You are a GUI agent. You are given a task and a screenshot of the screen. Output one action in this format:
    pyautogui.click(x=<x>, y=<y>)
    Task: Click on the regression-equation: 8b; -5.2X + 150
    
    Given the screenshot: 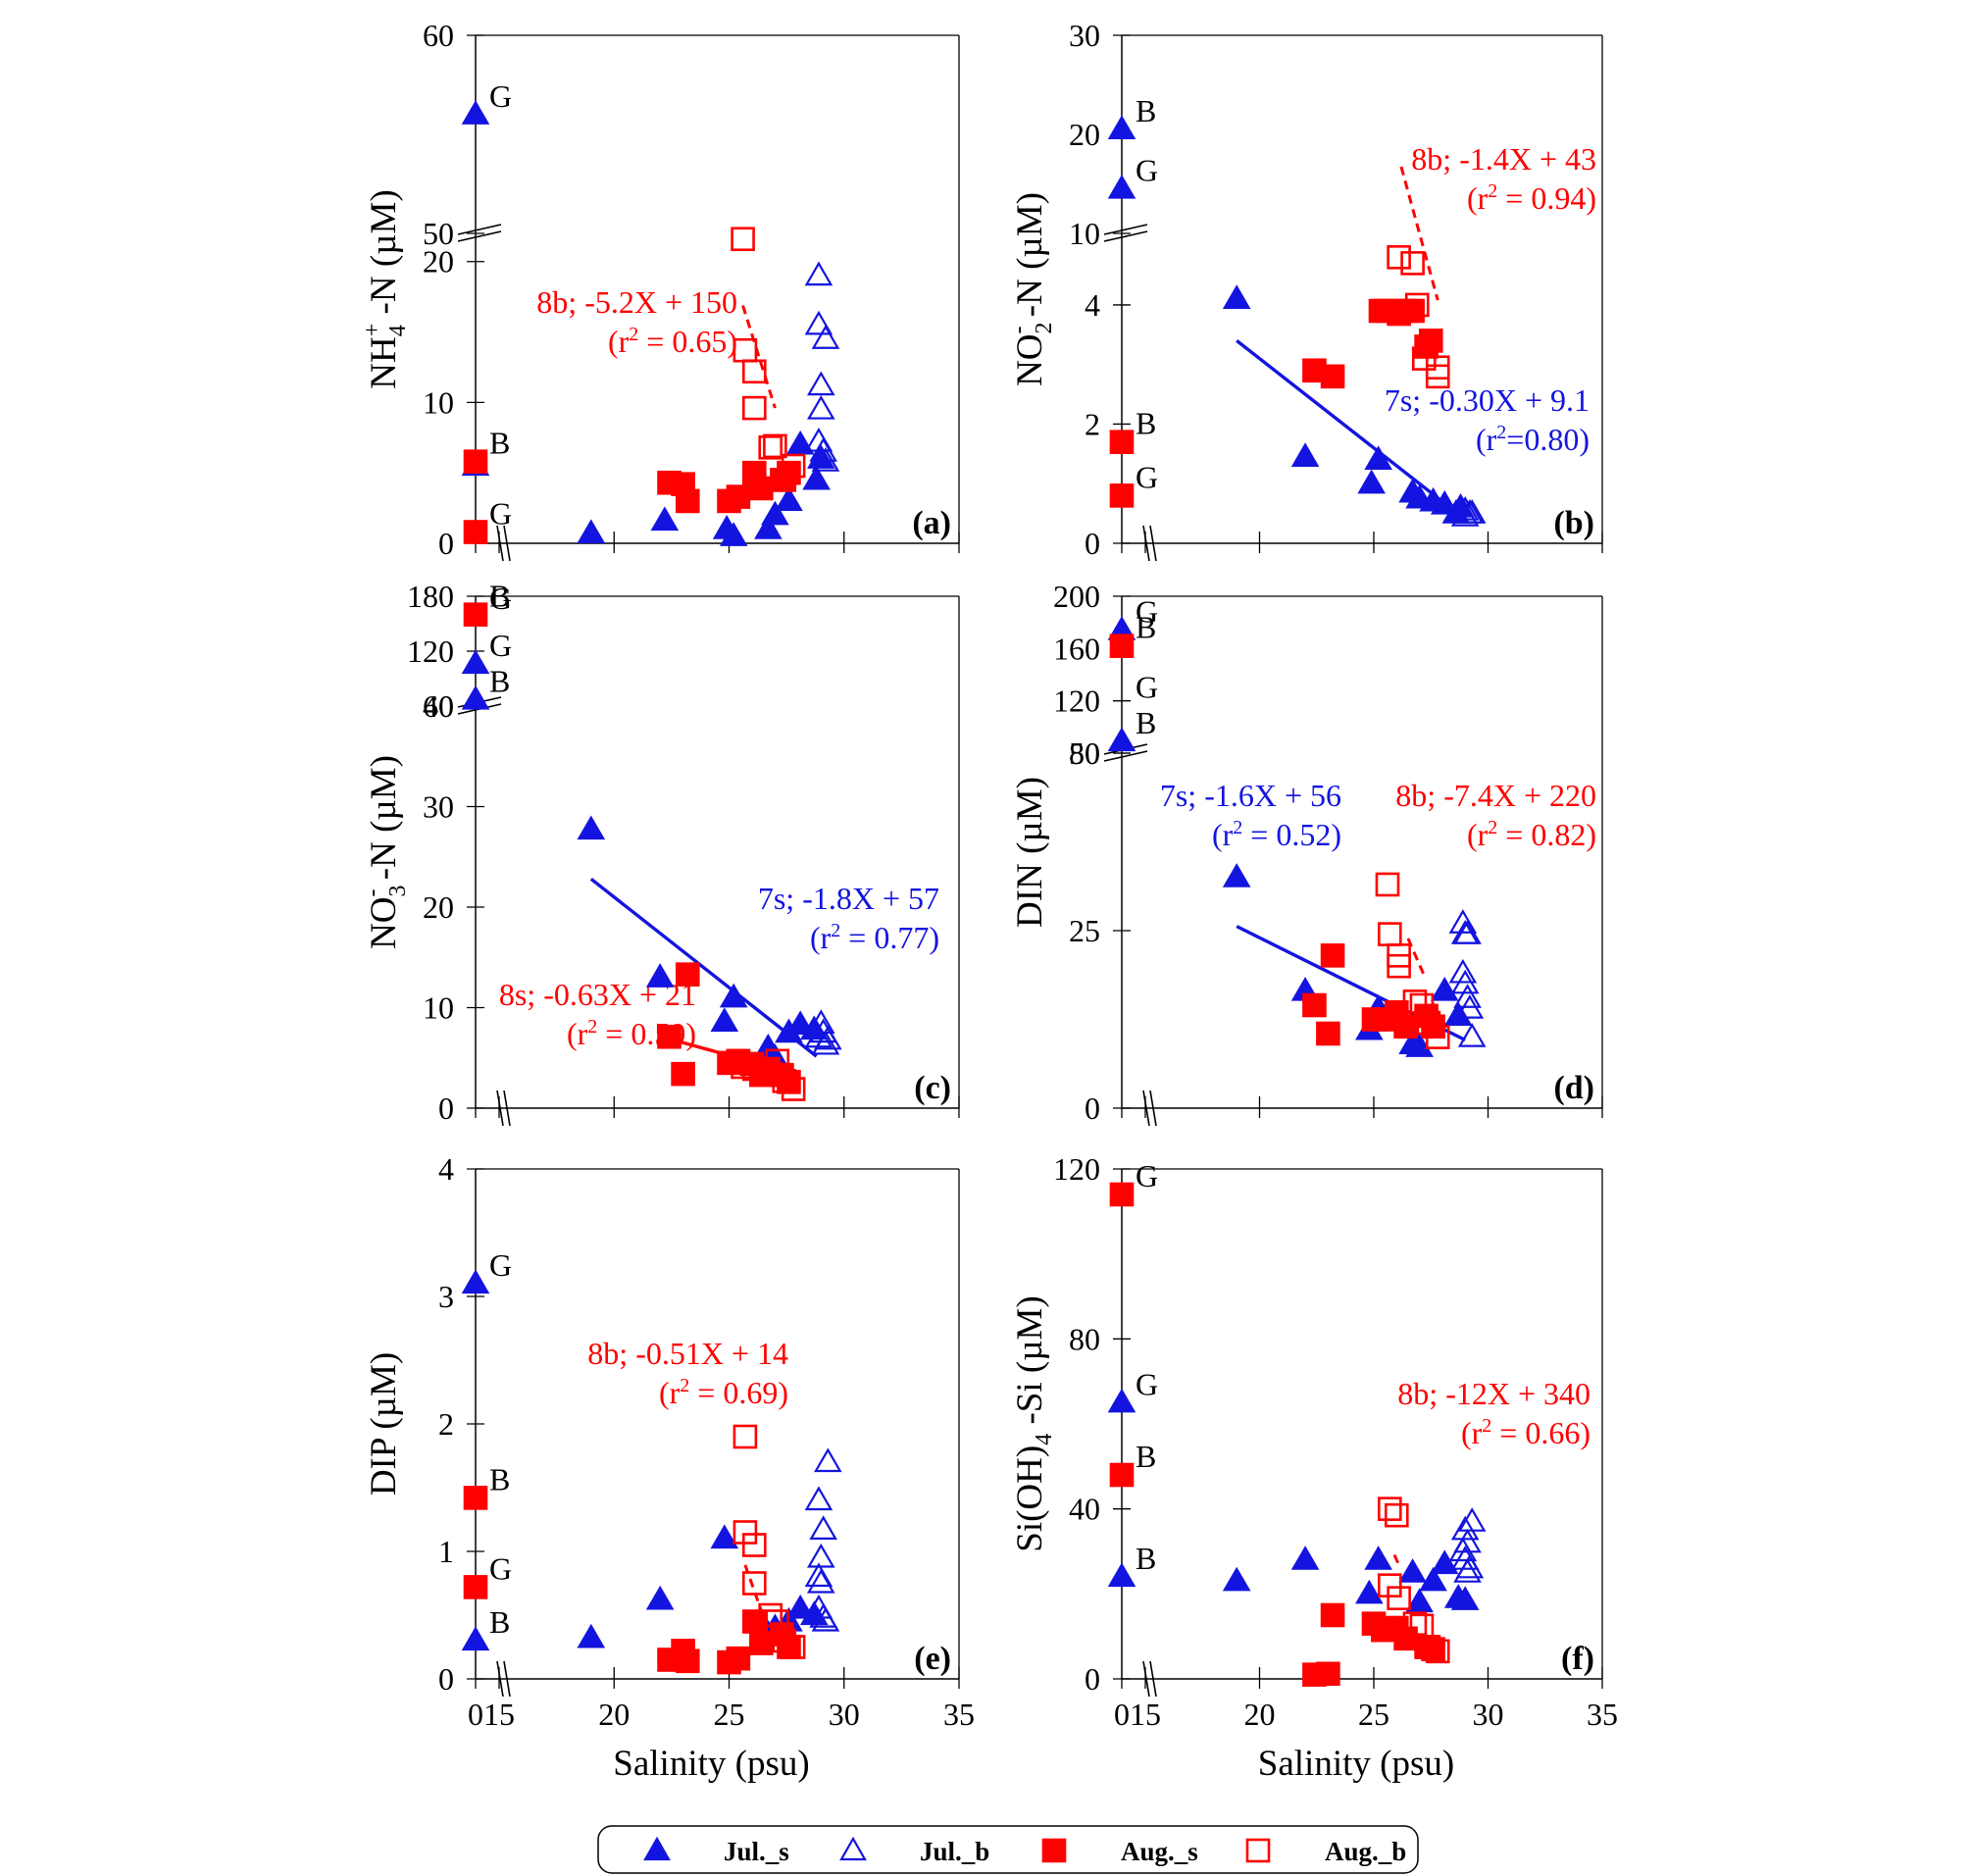 What is the action you would take?
    pyautogui.click(x=636, y=302)
    